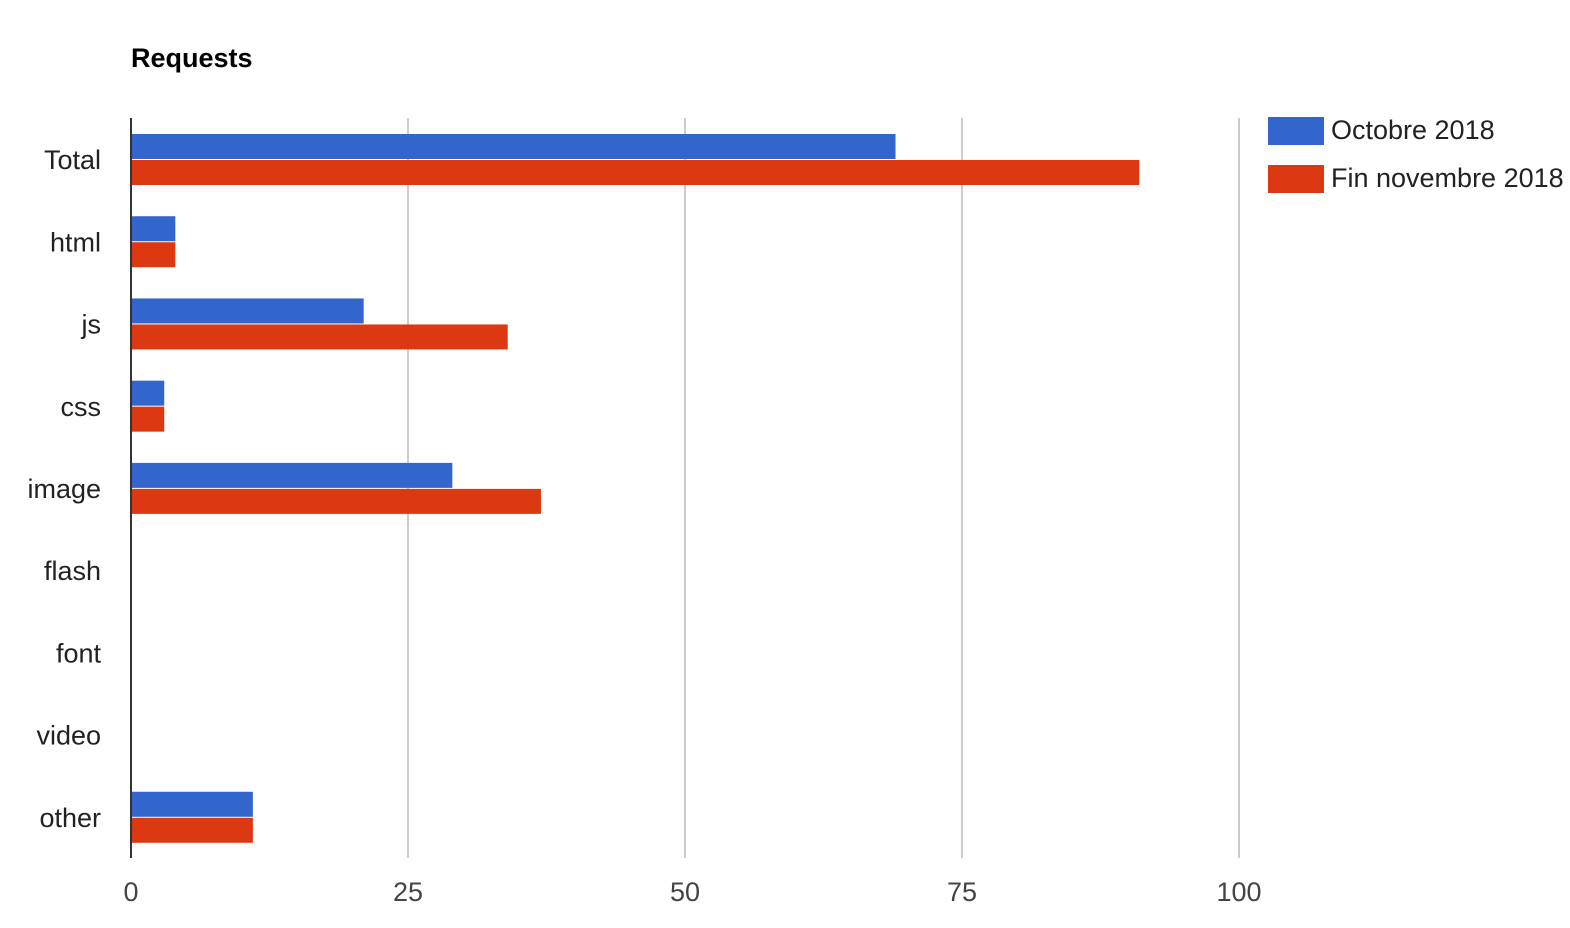 The image size is (1570, 928). Describe the element at coordinates (1238, 892) in the screenshot. I see `x-tick-label-100: 100` at that location.